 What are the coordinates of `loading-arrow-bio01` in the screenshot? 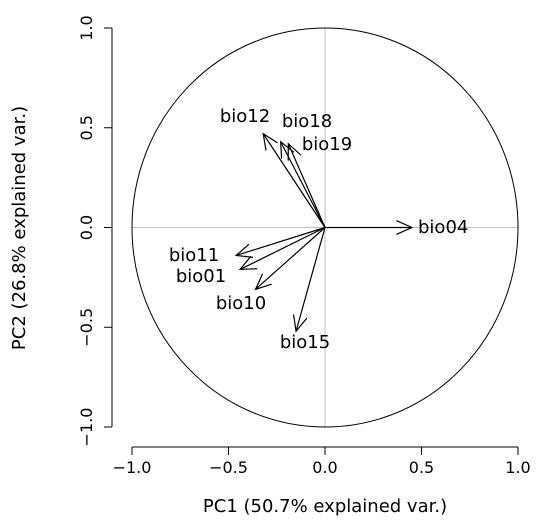 It's located at (282, 248).